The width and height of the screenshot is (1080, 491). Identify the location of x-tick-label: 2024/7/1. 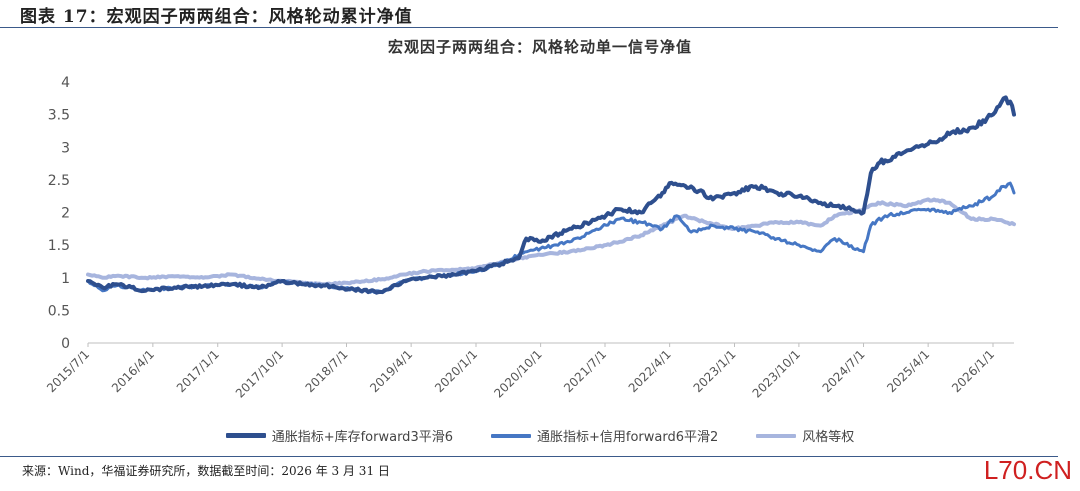
(844, 371).